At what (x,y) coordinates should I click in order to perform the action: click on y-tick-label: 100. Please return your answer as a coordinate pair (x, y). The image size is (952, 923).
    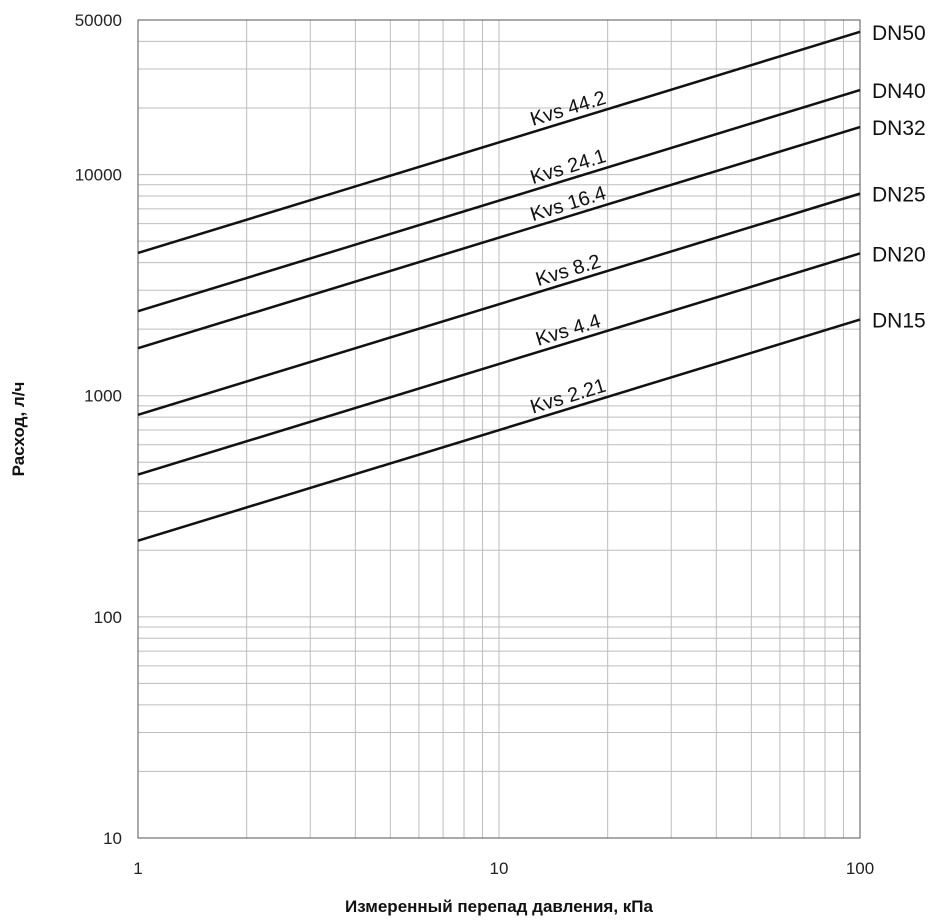
    Looking at the image, I should click on (108, 617).